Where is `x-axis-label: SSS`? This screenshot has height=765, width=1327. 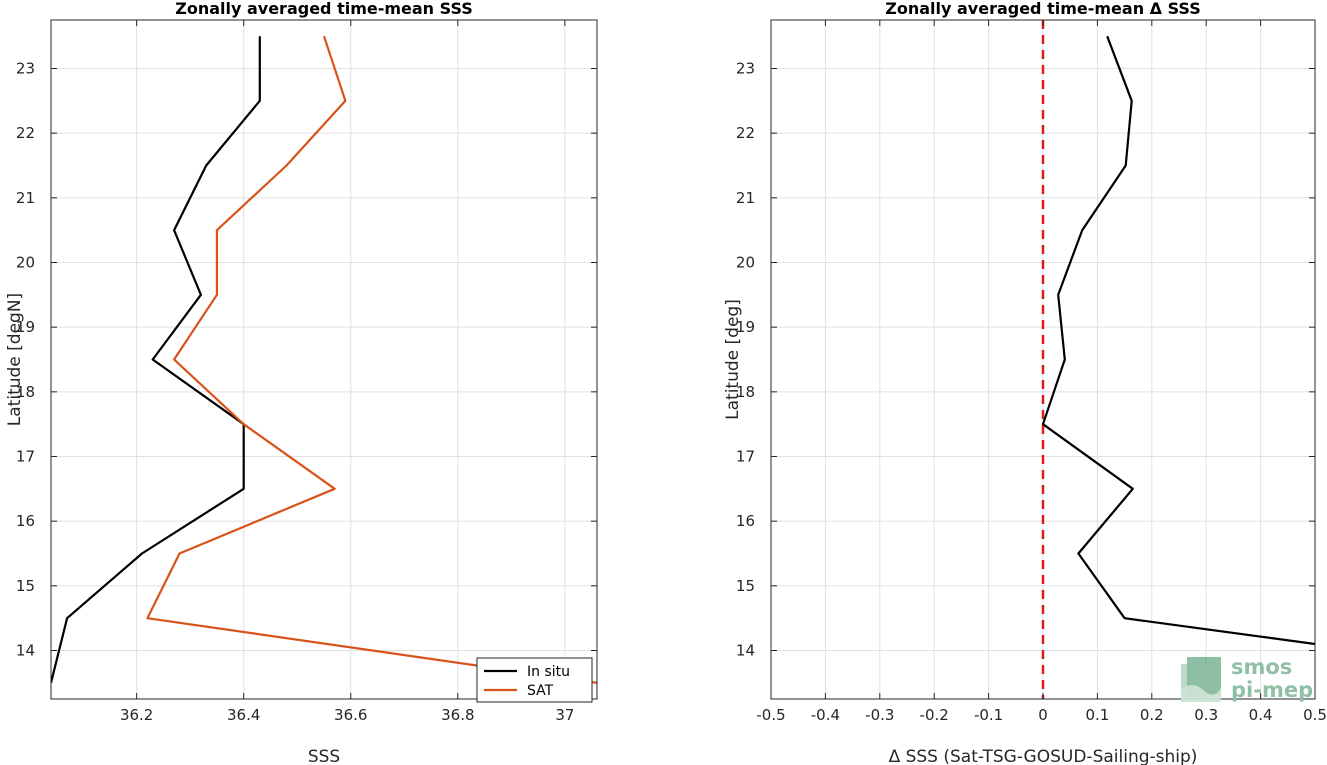
x-axis-label: SSS is located at coordinates (324, 756).